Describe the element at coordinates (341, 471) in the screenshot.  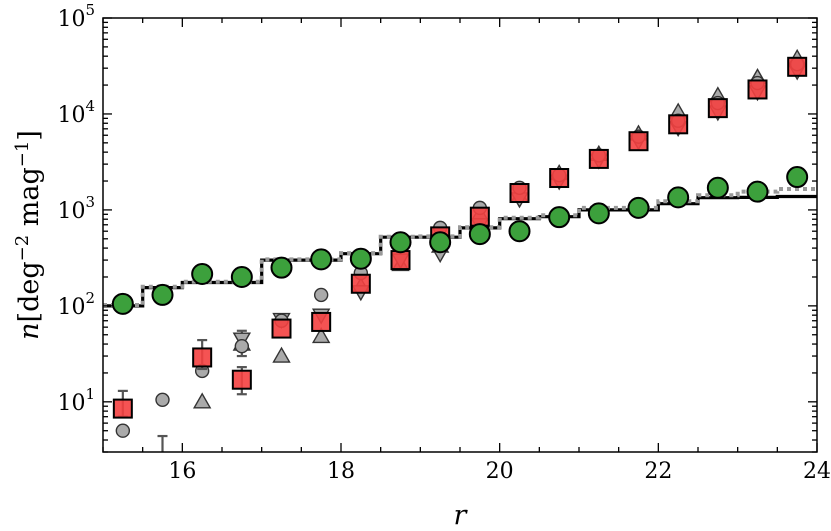
I see `x-tick-label: 18` at that location.